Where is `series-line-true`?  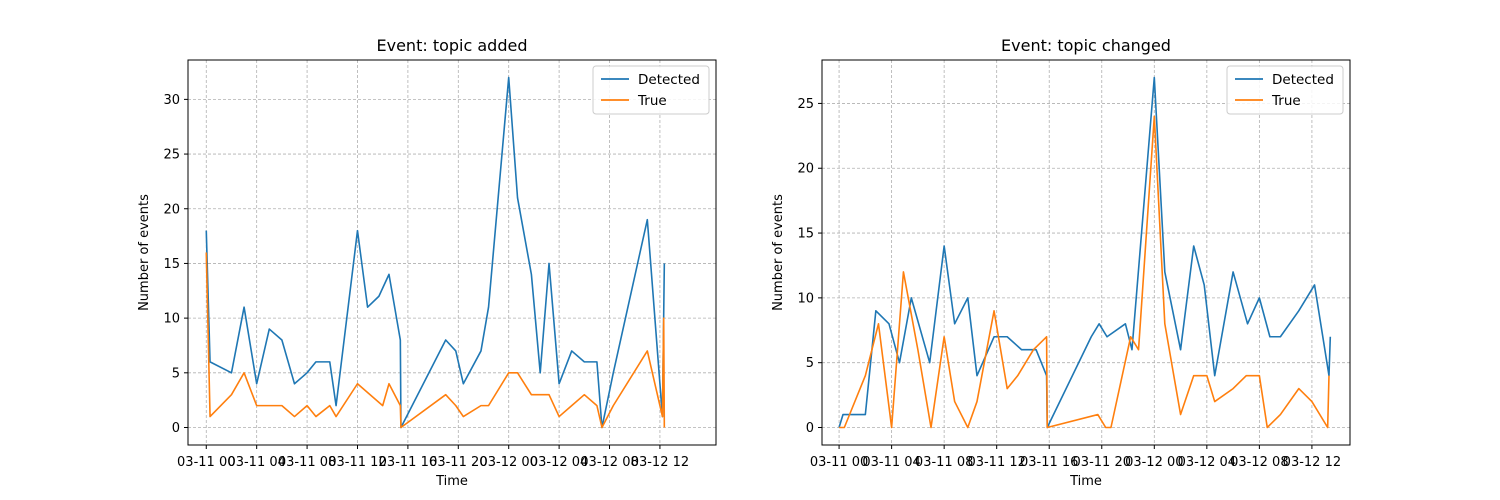
series-line-true is located at coordinates (435, 340).